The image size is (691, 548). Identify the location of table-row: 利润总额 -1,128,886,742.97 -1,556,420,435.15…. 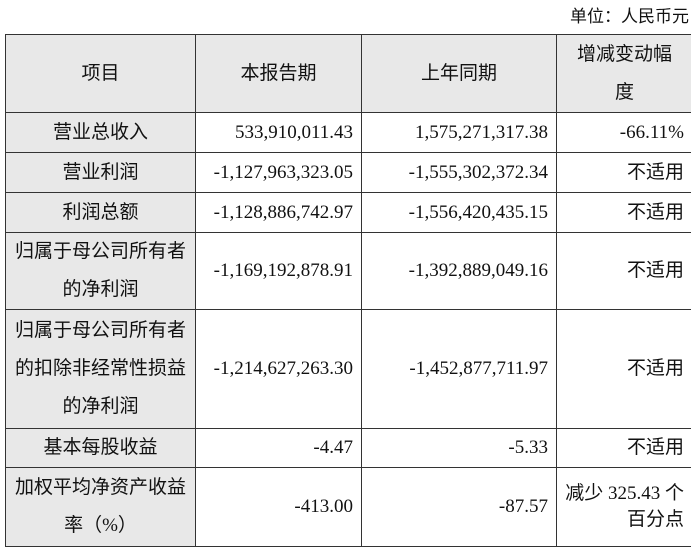
(348, 212).